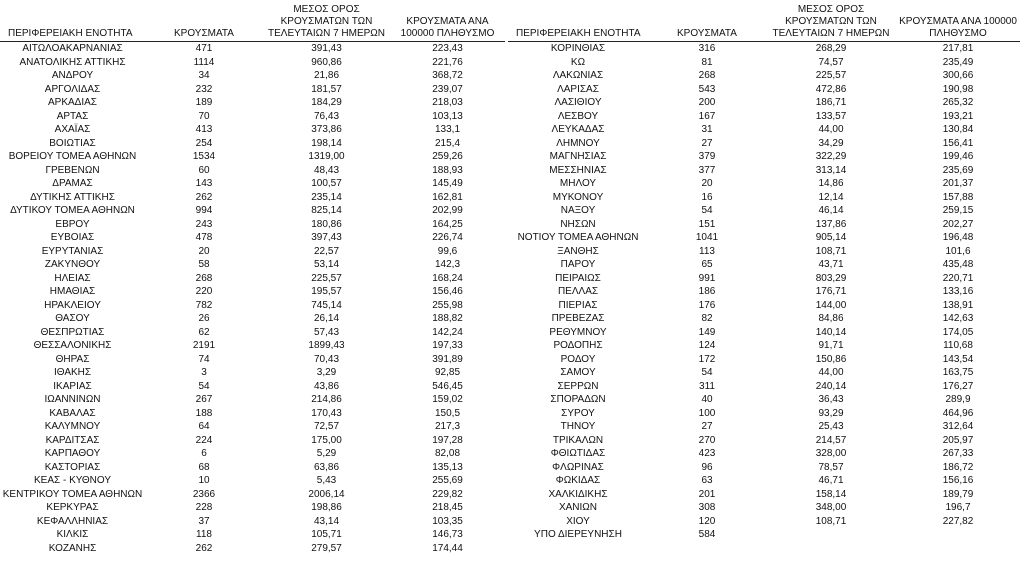 Image resolution: width=1024 pixels, height=570 pixels. Describe the element at coordinates (958, 400) in the screenshot. I see `value-cell: 289,9` at that location.